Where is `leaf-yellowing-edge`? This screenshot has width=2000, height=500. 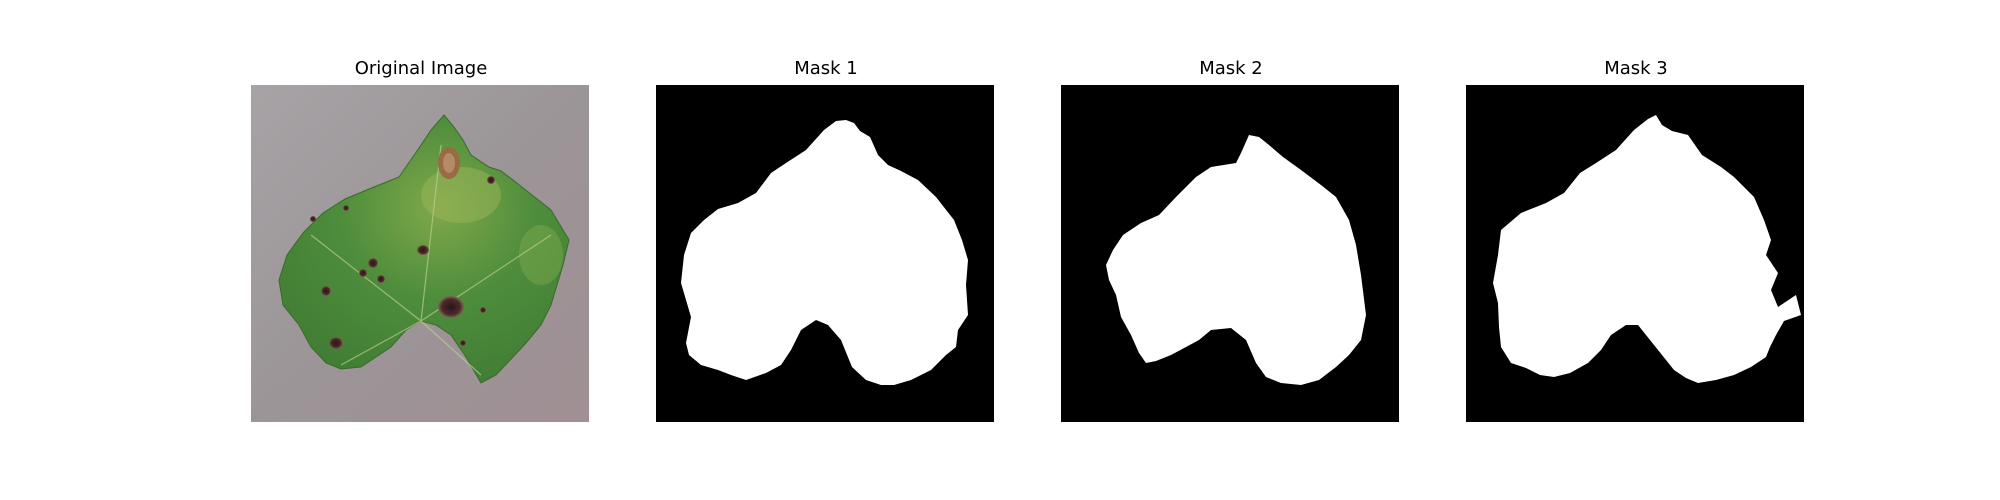
leaf-yellowing-edge is located at coordinates (541, 255).